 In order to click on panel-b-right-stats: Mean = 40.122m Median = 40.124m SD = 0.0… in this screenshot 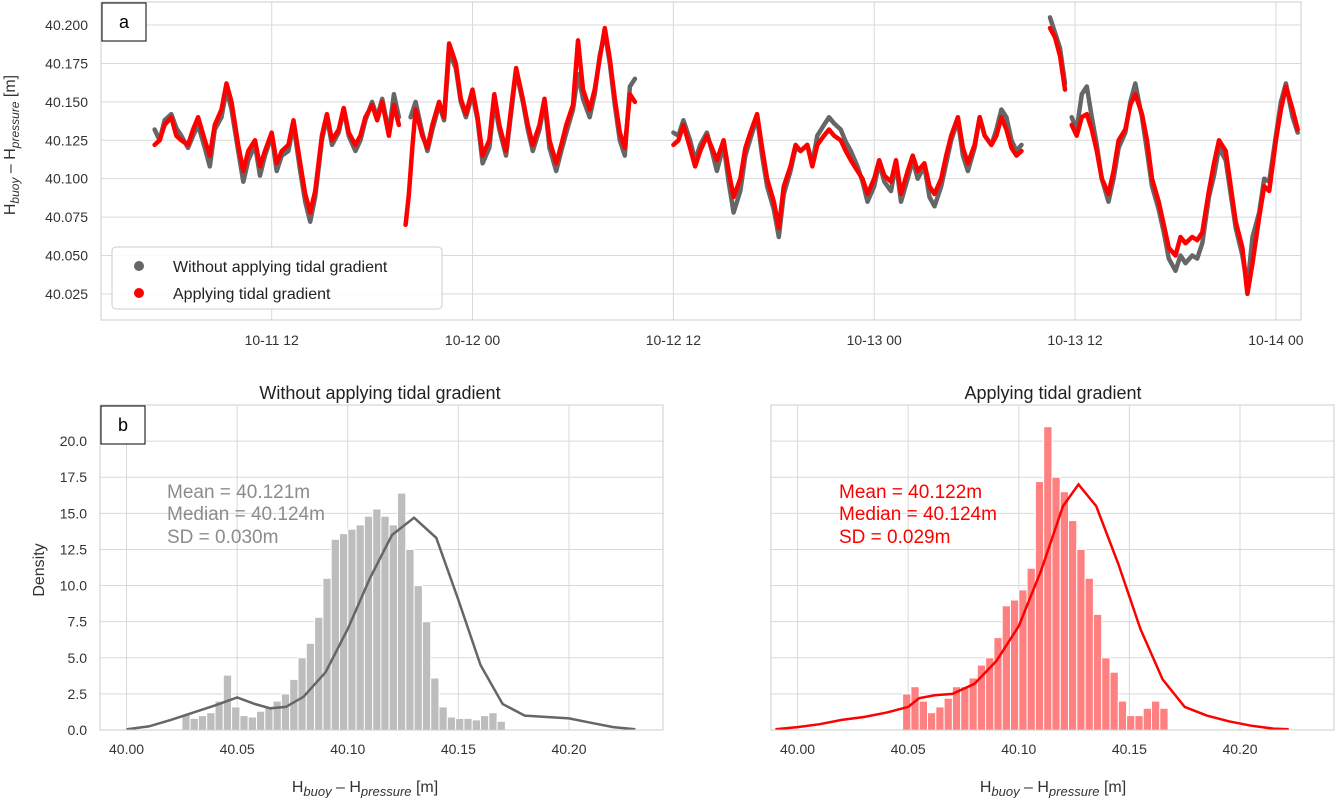, I will do `click(918, 515)`.